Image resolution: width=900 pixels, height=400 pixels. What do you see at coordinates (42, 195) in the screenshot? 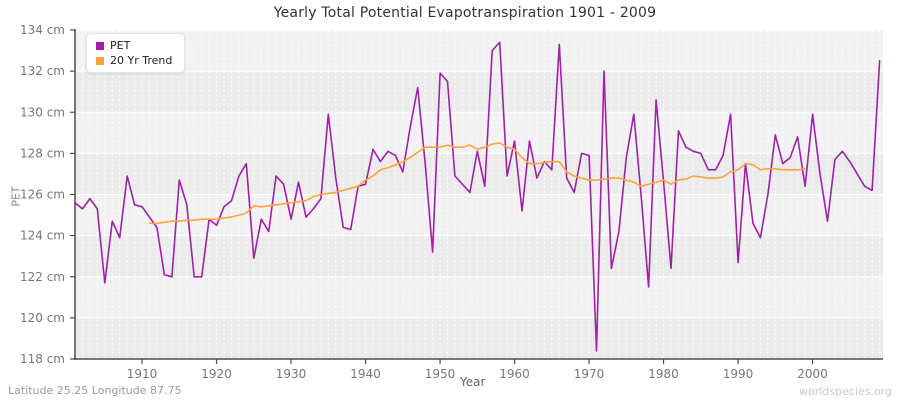
I see `y-tick-label: 126 cm` at bounding box center [42, 195].